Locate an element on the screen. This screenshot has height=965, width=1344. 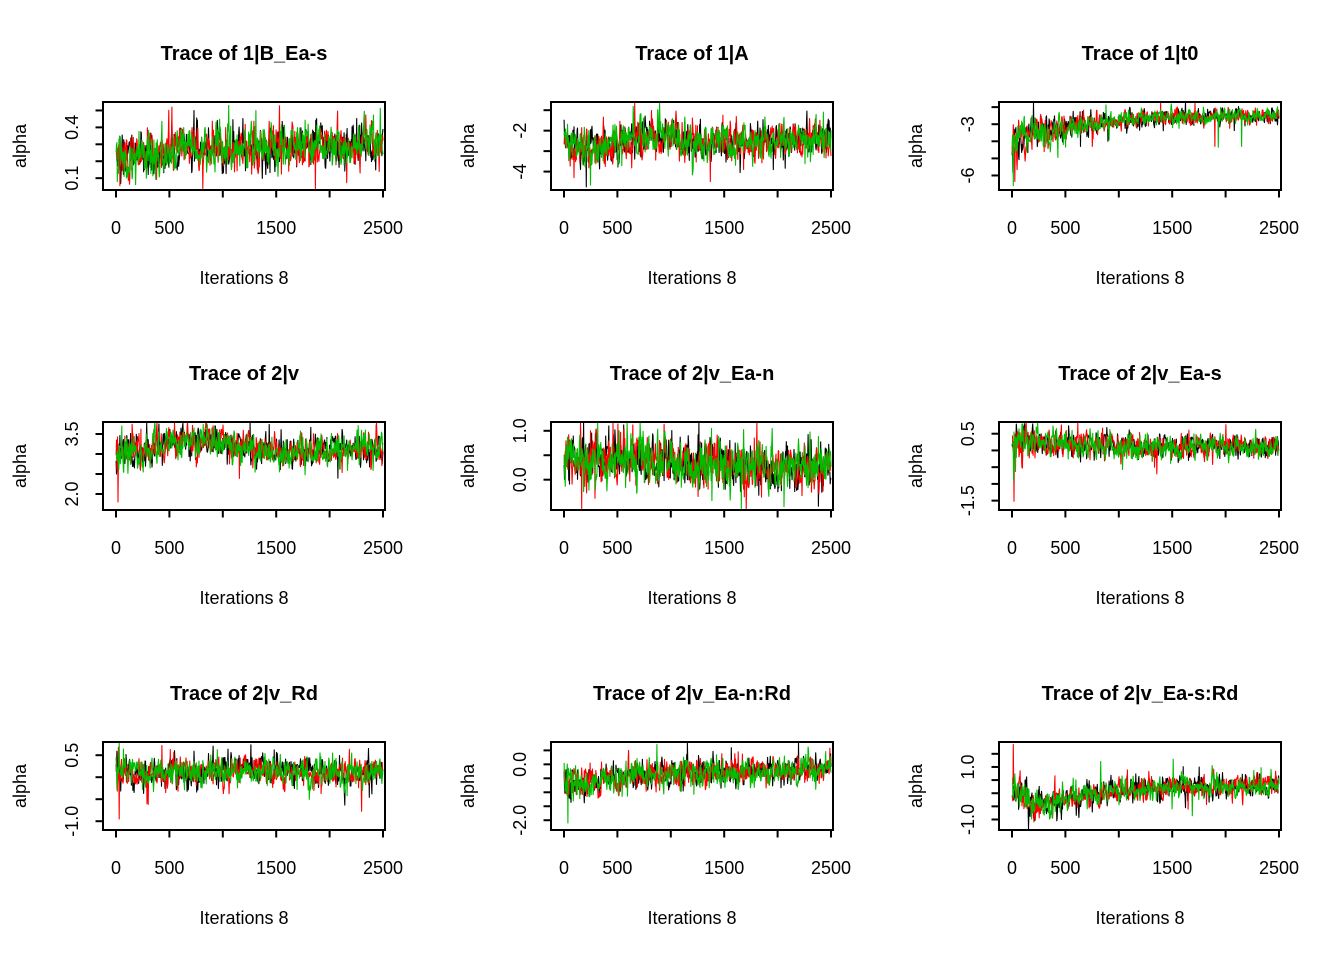
panel-title: Trace of 1|t0 is located at coordinates (1140, 54).